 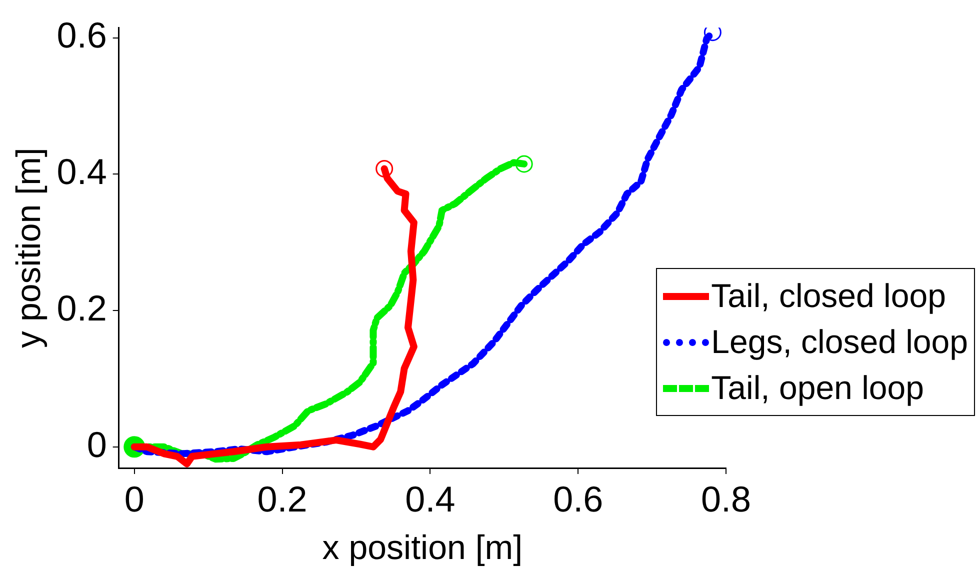 What do you see at coordinates (817, 388) in the screenshot?
I see `legend-label: Tail, open loop` at bounding box center [817, 388].